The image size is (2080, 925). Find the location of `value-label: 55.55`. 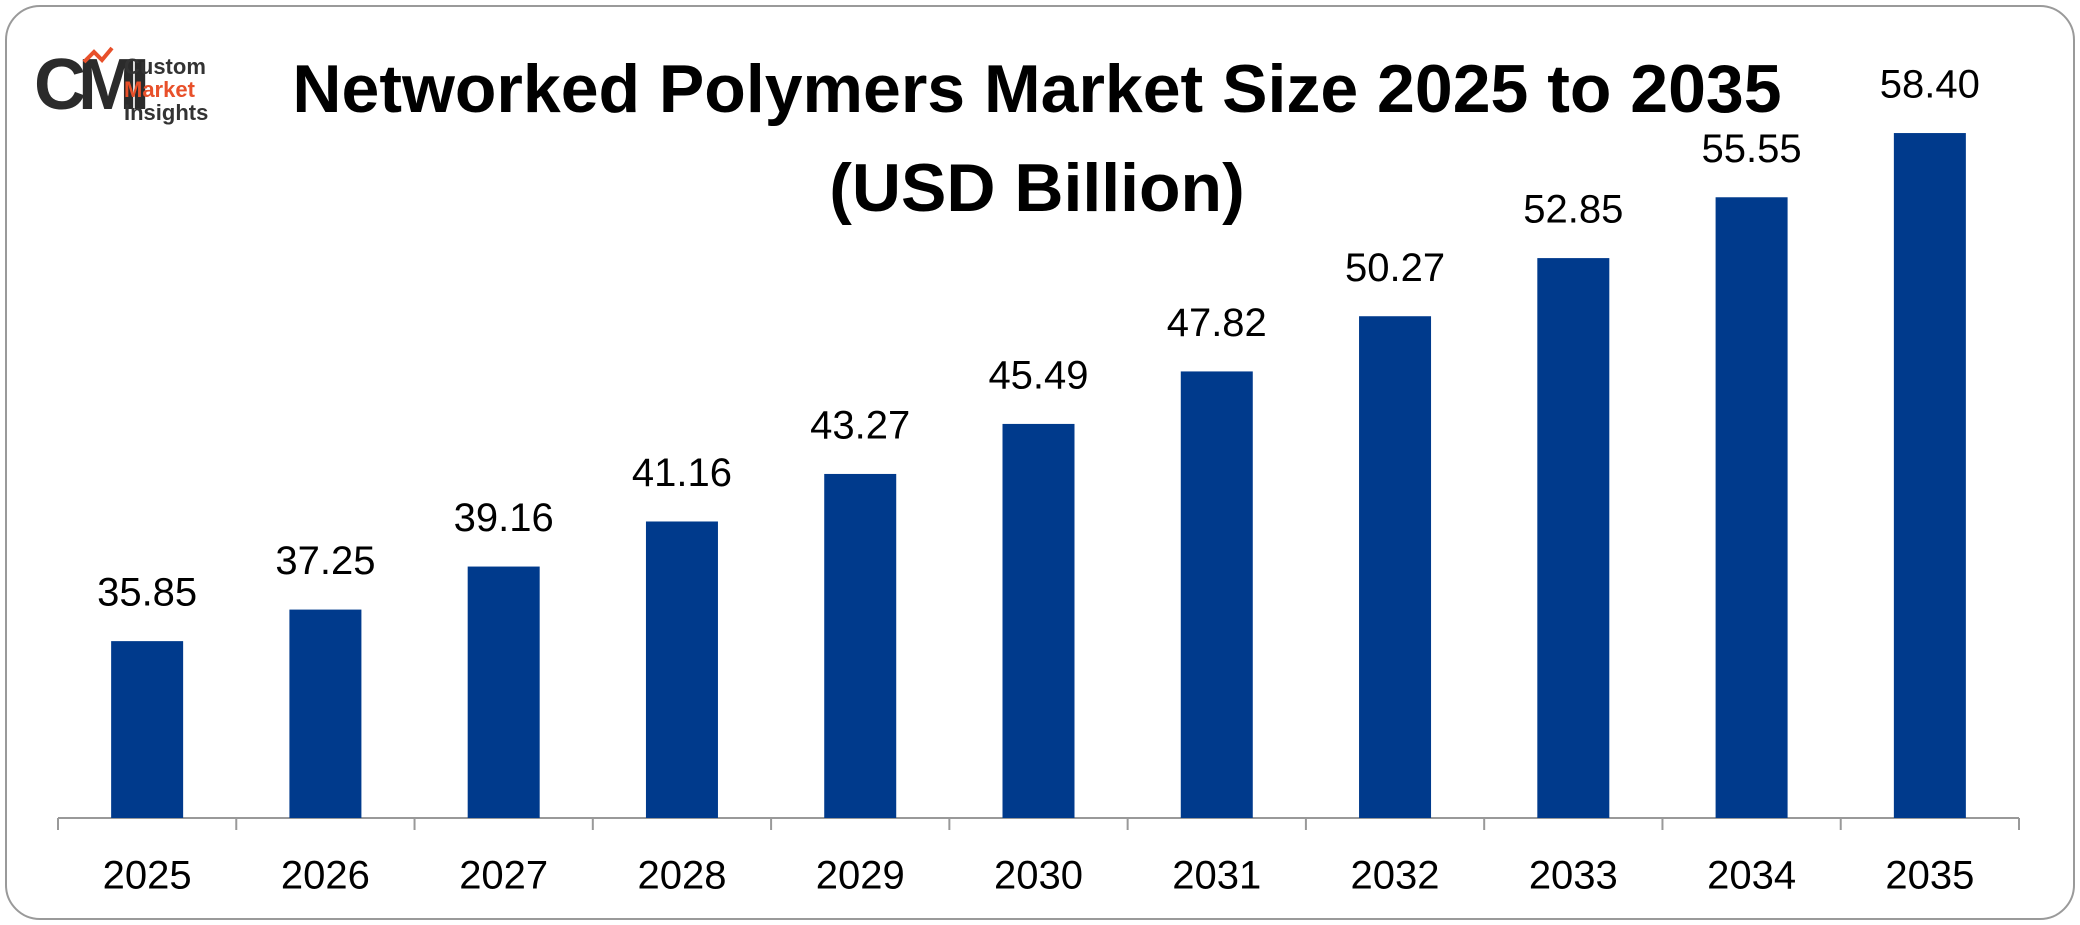

value-label: 55.55 is located at coordinates (1752, 149).